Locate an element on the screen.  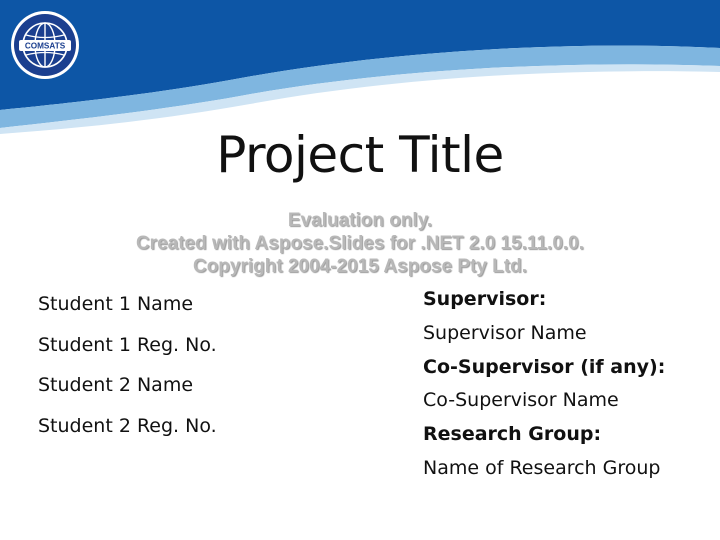
research-group-label: Research Group: is located at coordinates (512, 434).